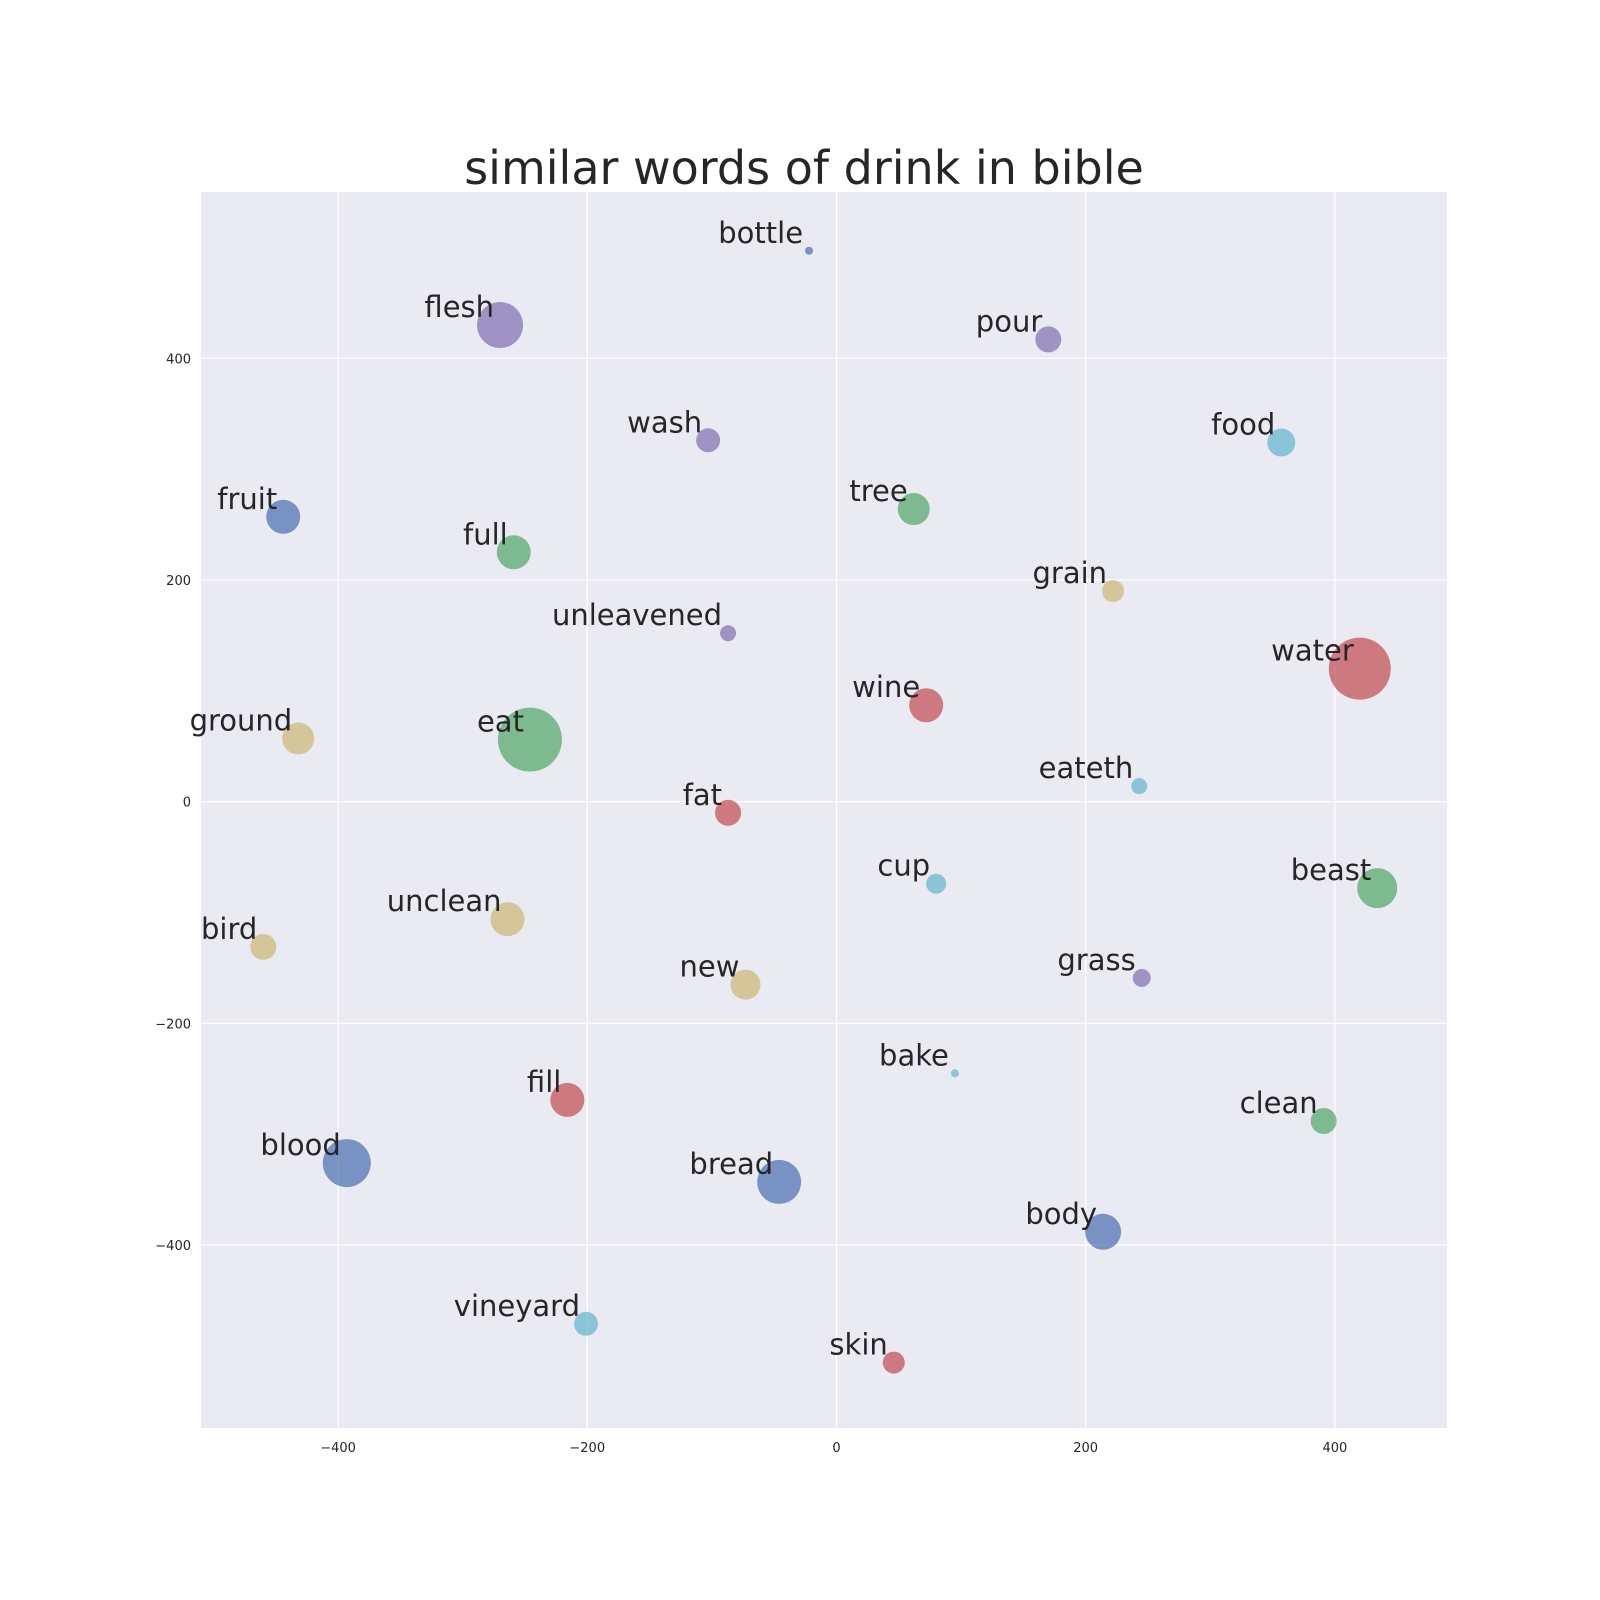 Image resolution: width=1600 pixels, height=1600 pixels. Describe the element at coordinates (178, 581) in the screenshot. I see `y-tick-label: 200` at that location.